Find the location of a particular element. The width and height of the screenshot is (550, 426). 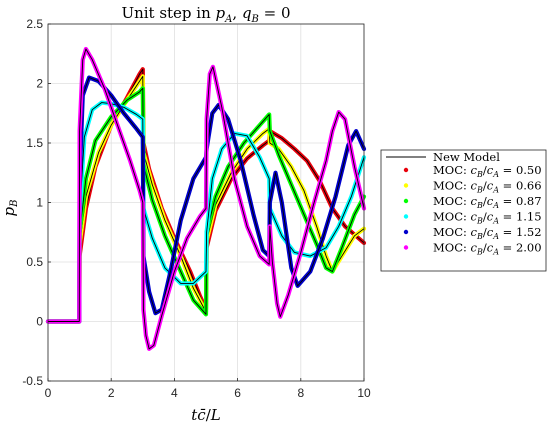

legend-label-0.87: MOC: cB/cA = 0.87 is located at coordinates (487, 202).